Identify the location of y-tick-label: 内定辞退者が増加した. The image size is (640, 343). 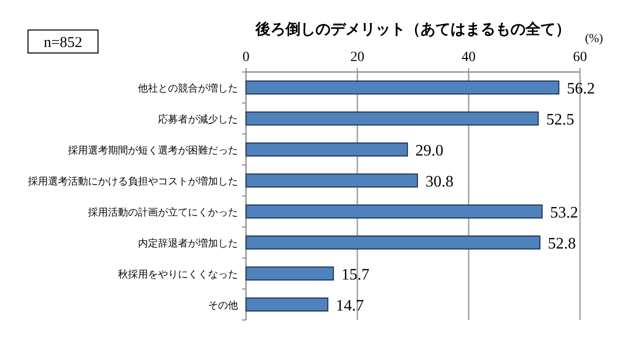
(188, 244).